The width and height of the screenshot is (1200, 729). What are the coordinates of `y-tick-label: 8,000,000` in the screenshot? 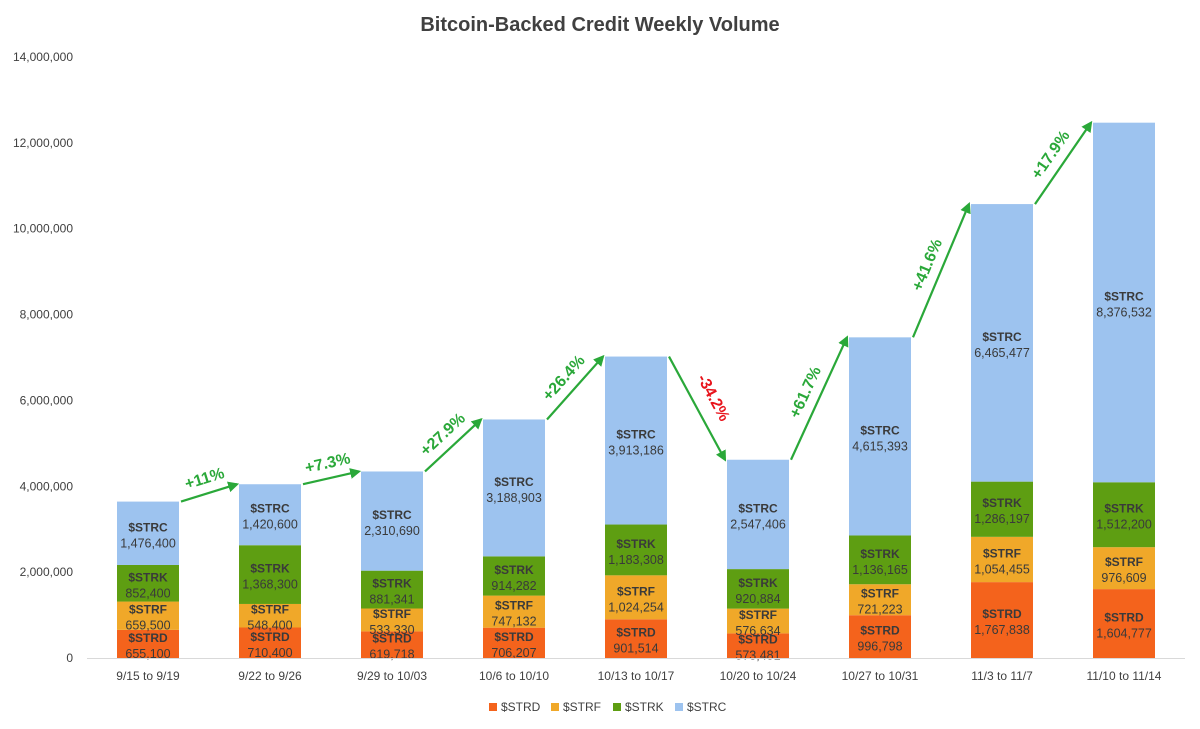 It's located at (47, 315).